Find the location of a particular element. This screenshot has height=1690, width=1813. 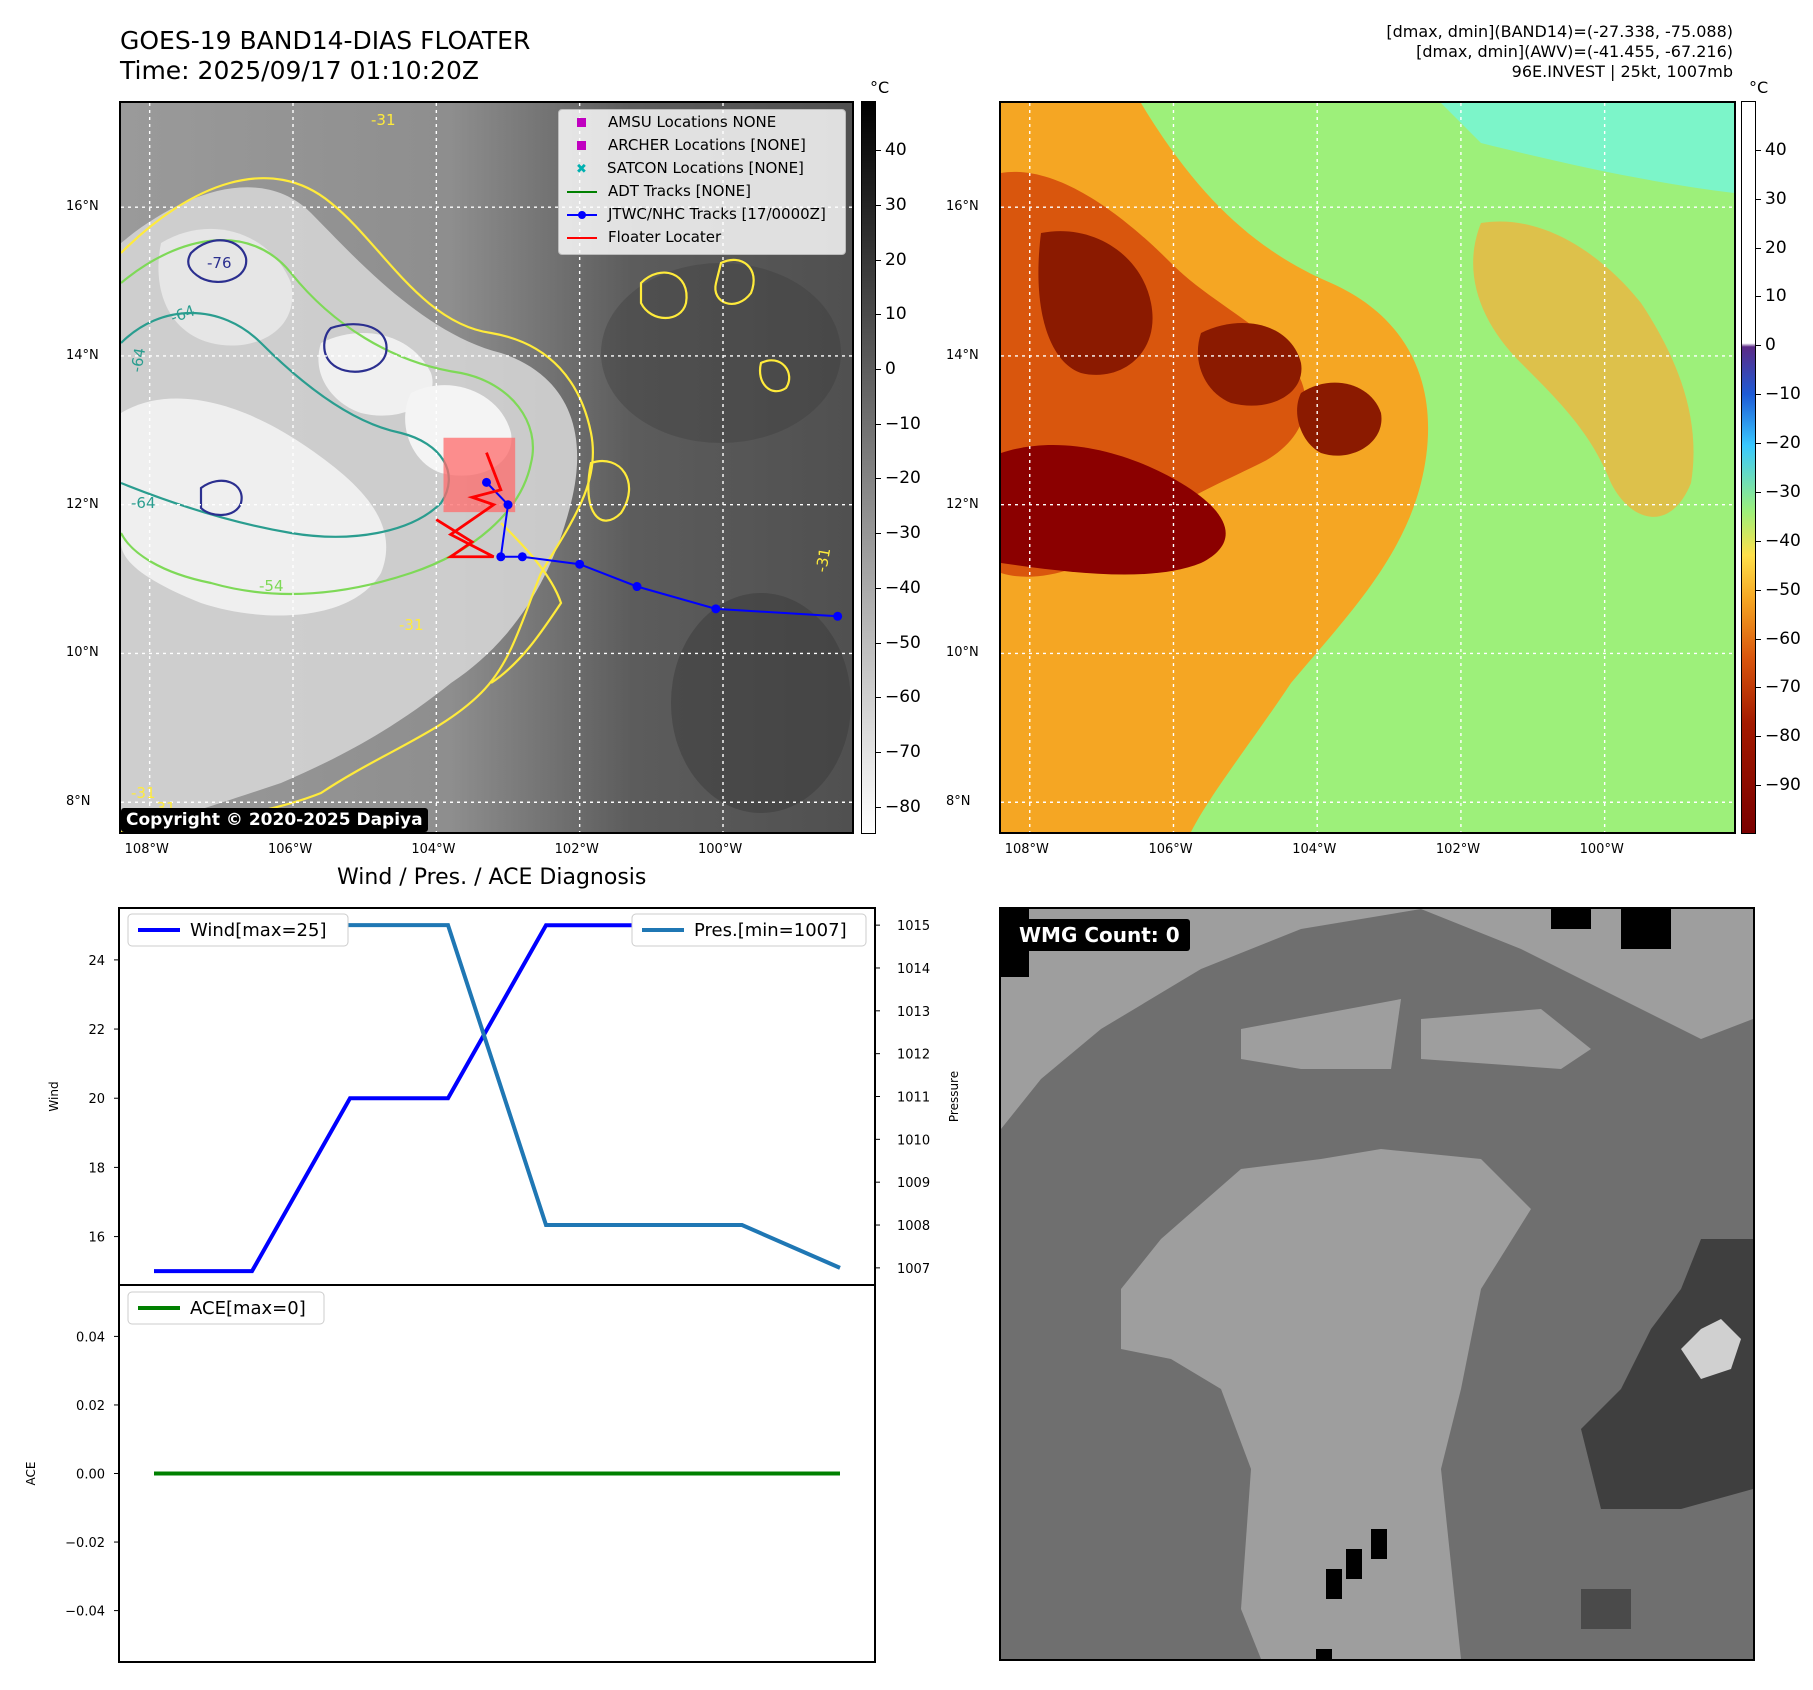

contour-label: -31 is located at coordinates (411, 625).